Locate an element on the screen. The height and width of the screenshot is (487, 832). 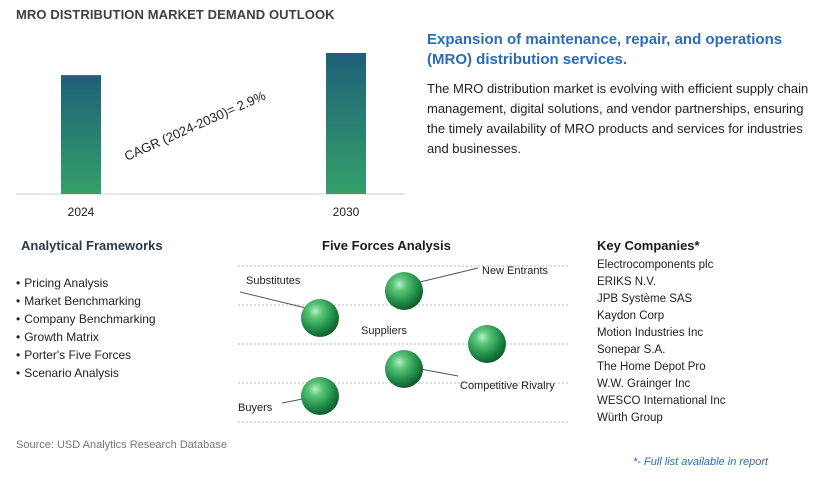
buyers-label: Buyers is located at coordinates (255, 408).